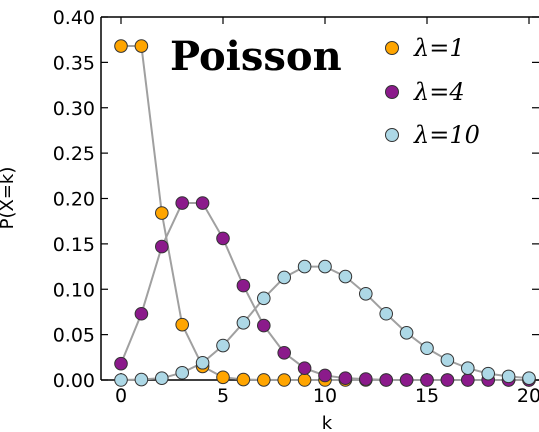 Image resolution: width=539 pixels, height=432 pixels. I want to click on x-tick-label: 0, so click(121, 396).